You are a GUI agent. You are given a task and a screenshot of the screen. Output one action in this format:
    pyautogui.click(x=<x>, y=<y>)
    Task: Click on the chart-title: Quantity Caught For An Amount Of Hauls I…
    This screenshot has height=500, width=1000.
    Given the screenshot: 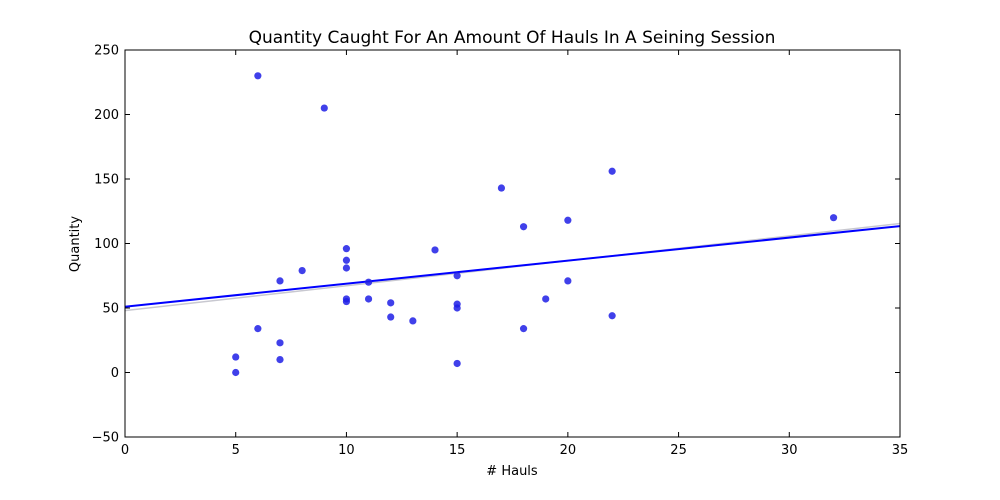 What is the action you would take?
    pyautogui.click(x=512, y=38)
    